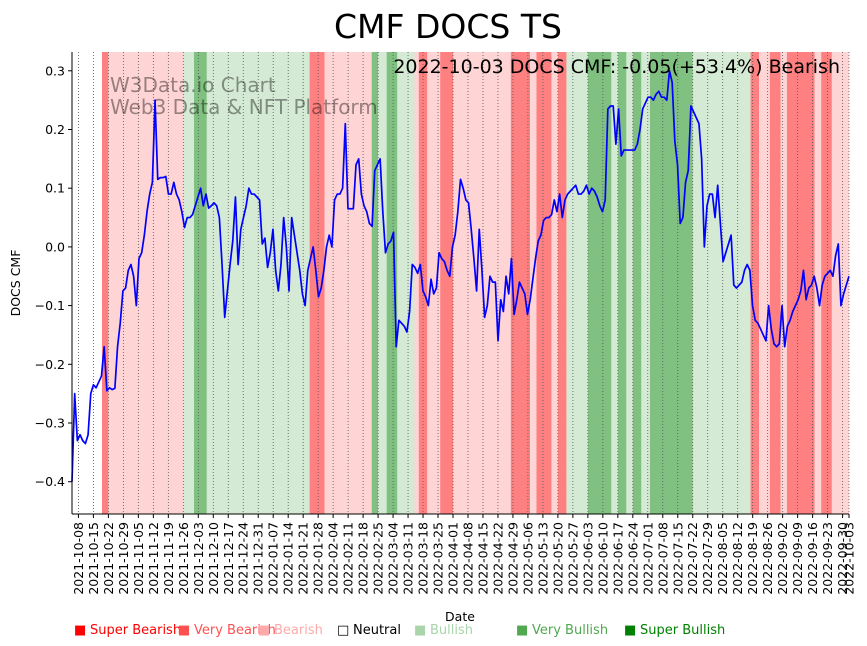  Describe the element at coordinates (797, 558) in the screenshot. I see `x-tick-label: 2022-09-09` at that location.